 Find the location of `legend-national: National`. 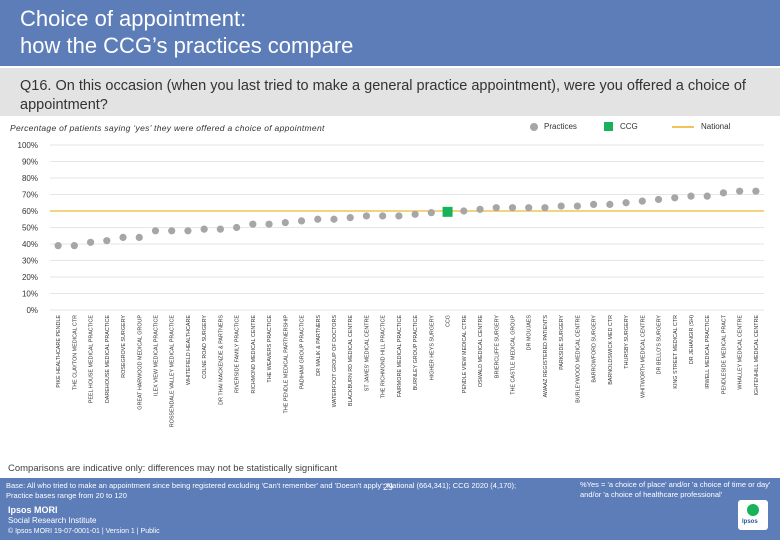

legend-national: National is located at coordinates (701, 126).